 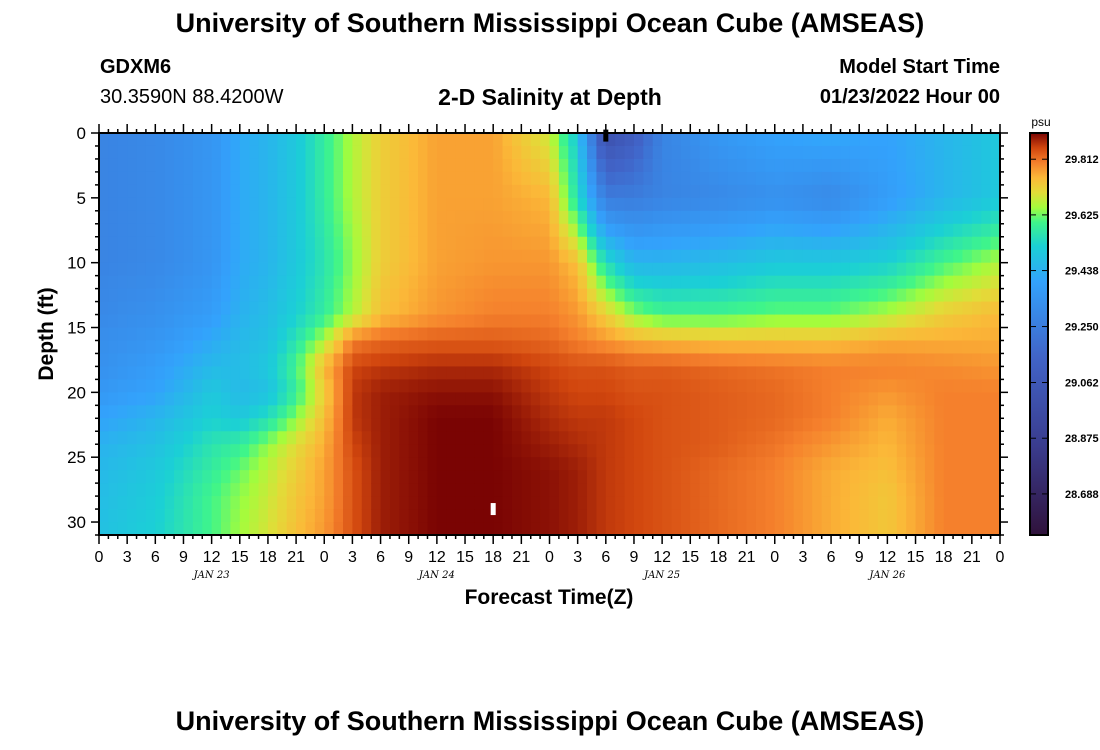 I want to click on x-tick-label: 12, so click(x=437, y=557).